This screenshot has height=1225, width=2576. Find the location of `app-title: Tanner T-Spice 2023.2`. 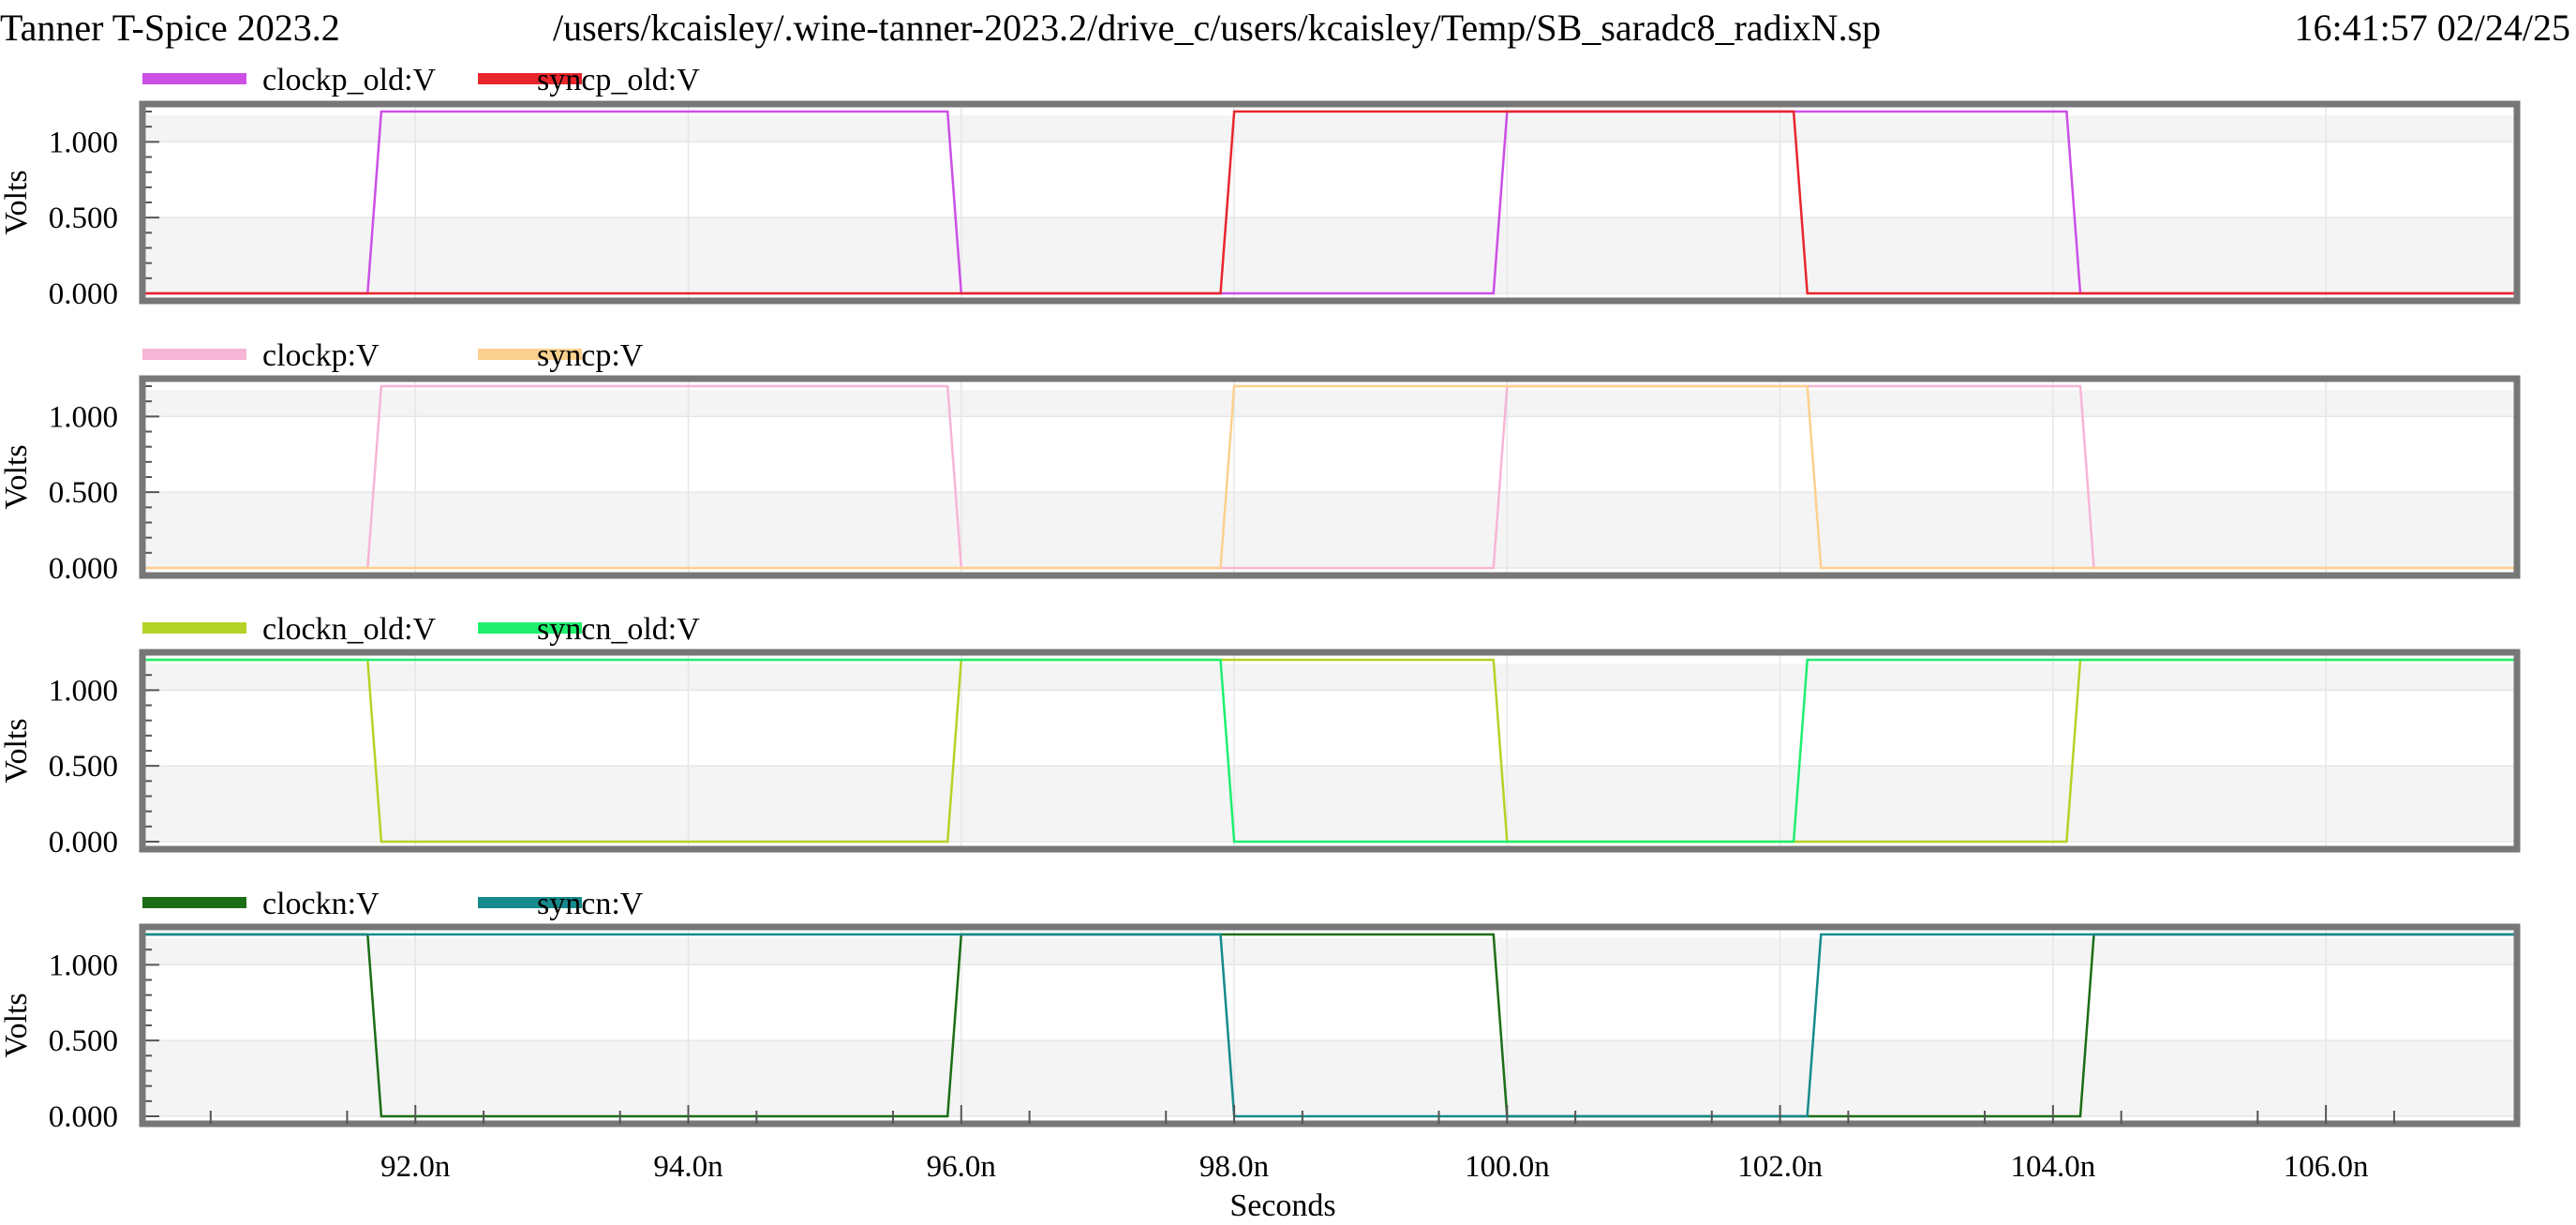

app-title: Tanner T-Spice 2023.2 is located at coordinates (170, 28).